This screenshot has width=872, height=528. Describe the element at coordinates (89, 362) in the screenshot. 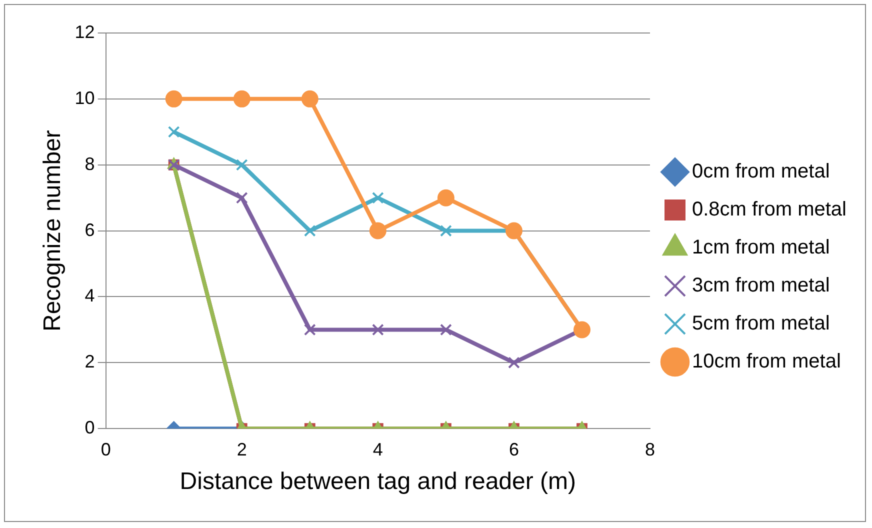

I see `y-tick-label: 2` at that location.